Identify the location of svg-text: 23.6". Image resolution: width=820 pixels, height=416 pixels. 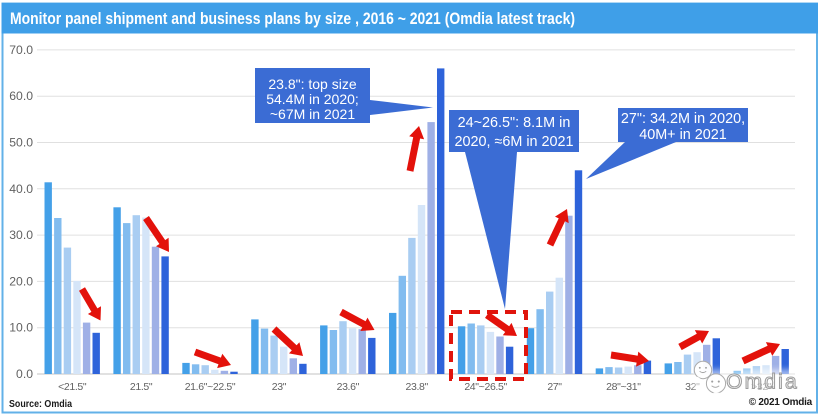
(348, 387).